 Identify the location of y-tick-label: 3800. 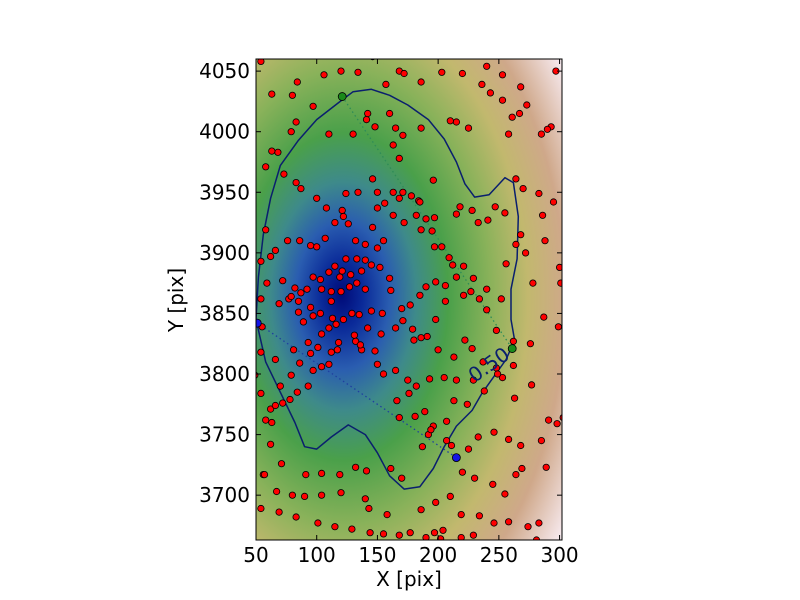
(224, 374).